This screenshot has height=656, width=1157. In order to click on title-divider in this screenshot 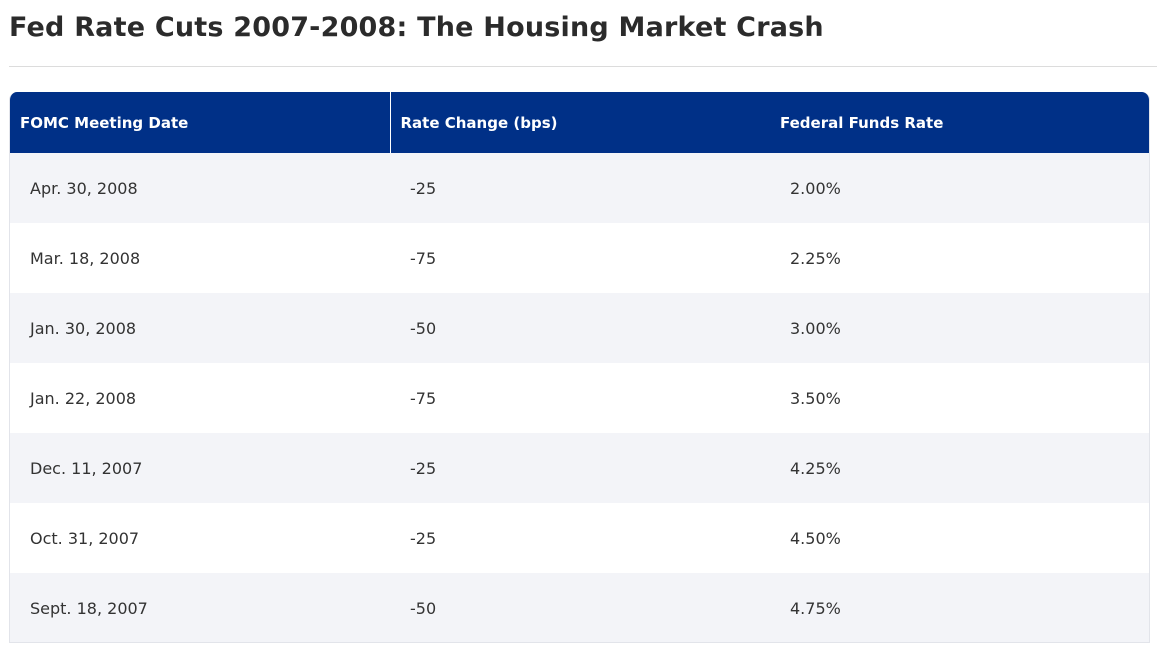, I will do `click(583, 66)`.